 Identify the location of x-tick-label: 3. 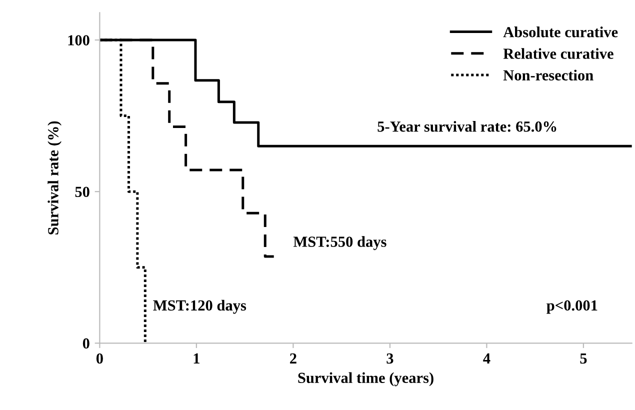
(390, 358).